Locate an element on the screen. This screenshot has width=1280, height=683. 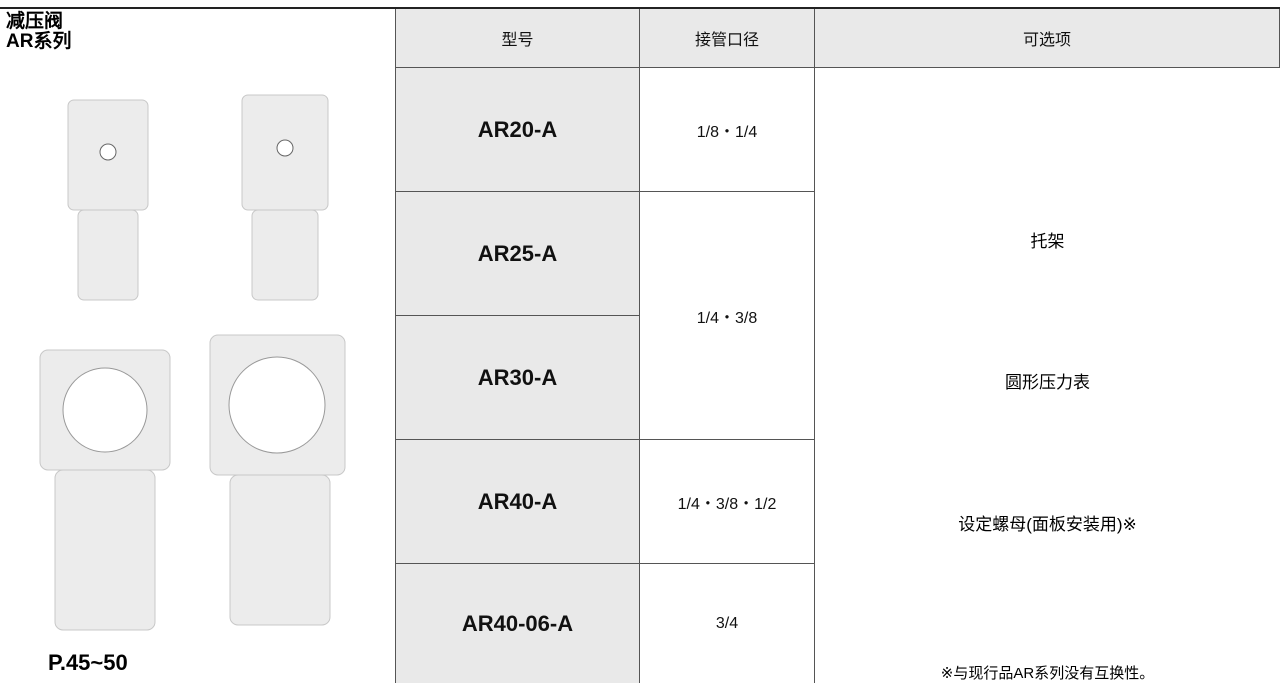
panel-title: 减压阀 AR系列 is located at coordinates (38, 32).